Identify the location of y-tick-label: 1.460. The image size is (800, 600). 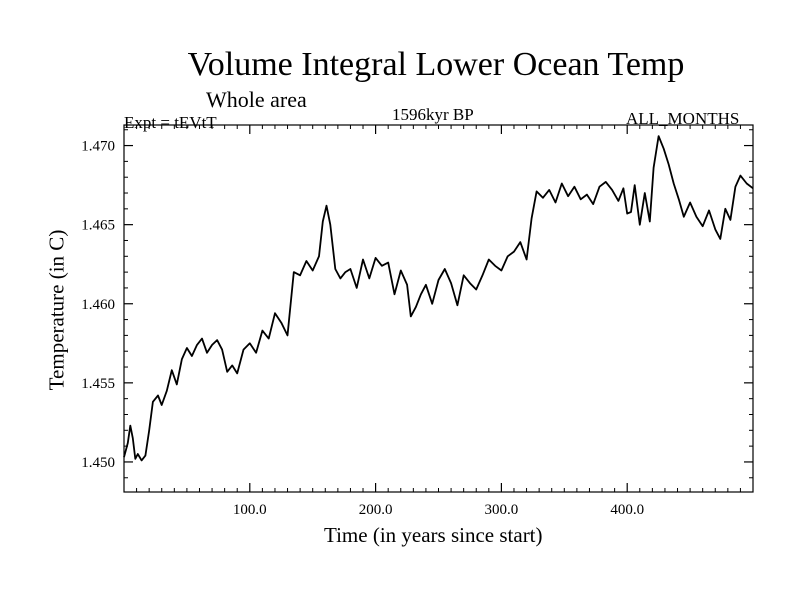
(98, 305).